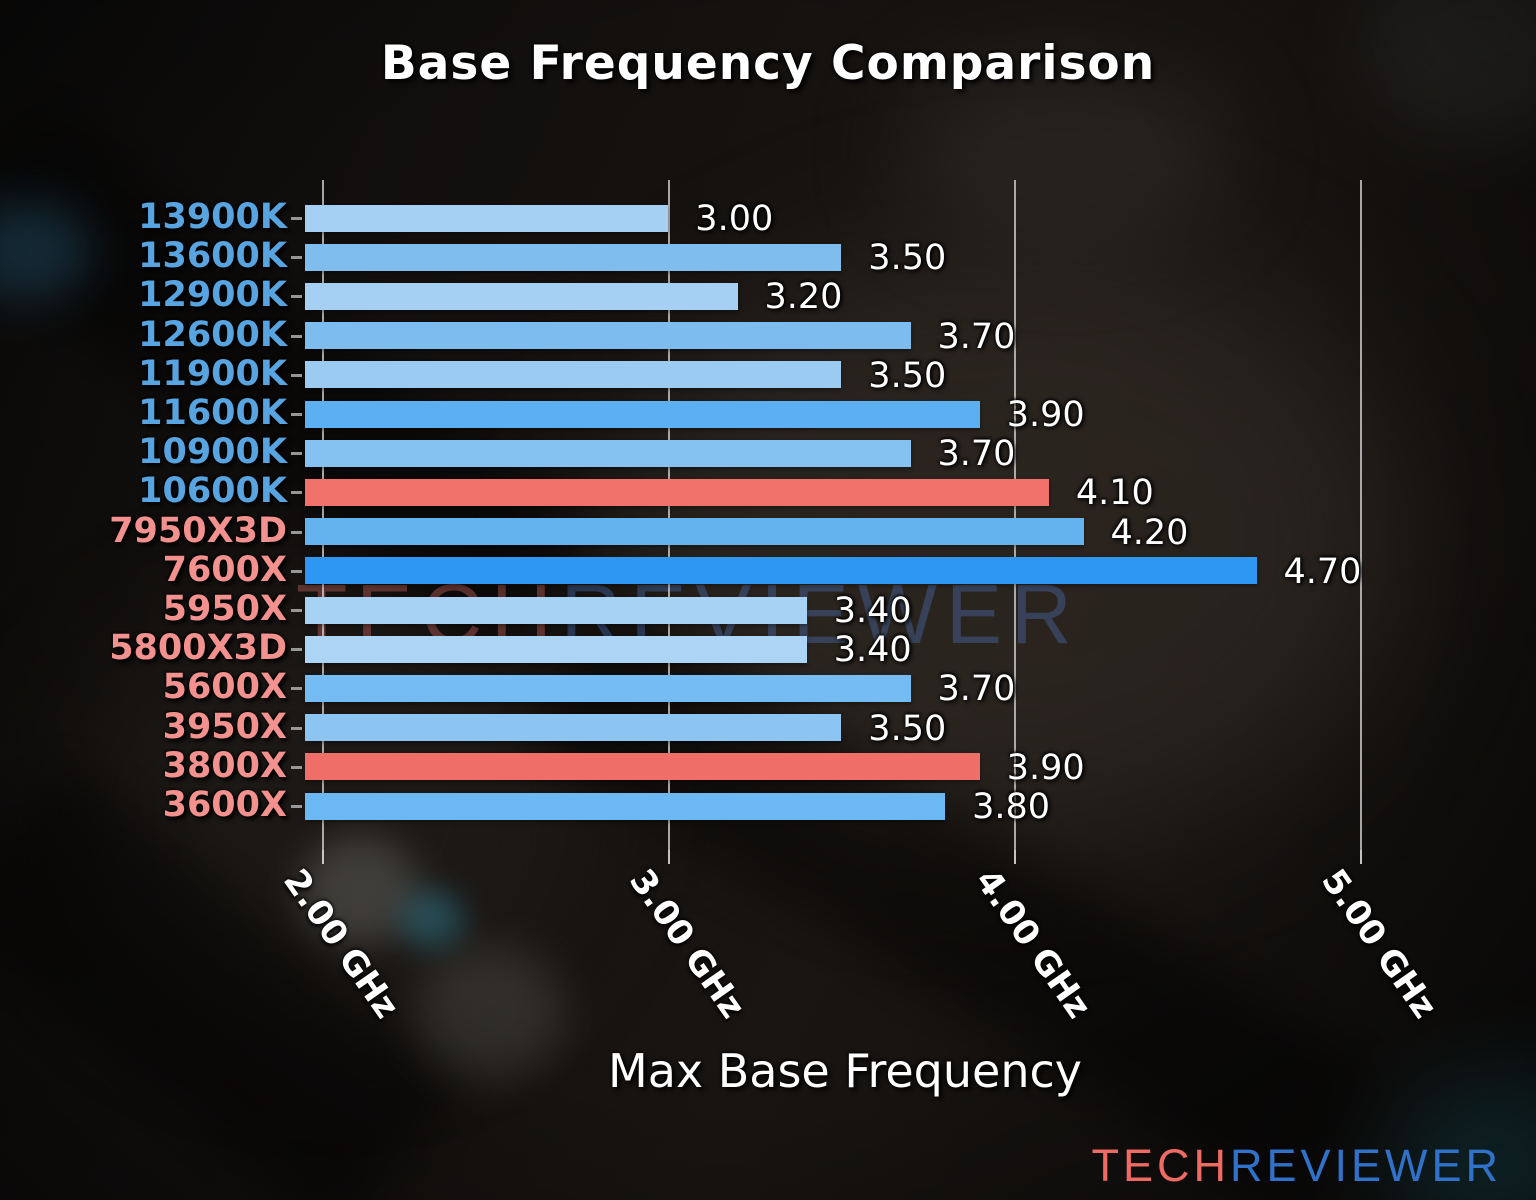  I want to click on category-label: 12900K, so click(212, 295).